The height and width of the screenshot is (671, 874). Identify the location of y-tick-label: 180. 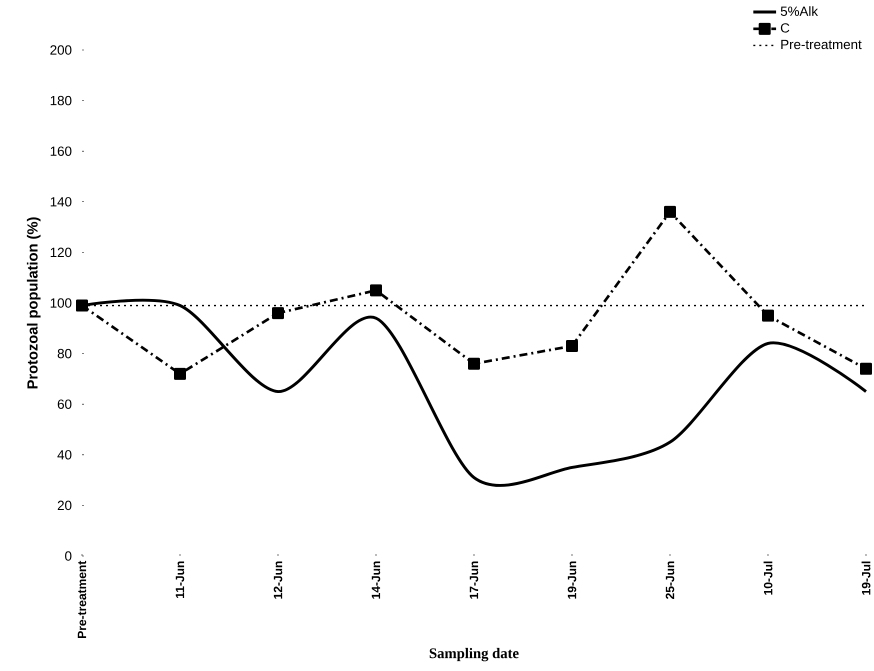
(61, 101).